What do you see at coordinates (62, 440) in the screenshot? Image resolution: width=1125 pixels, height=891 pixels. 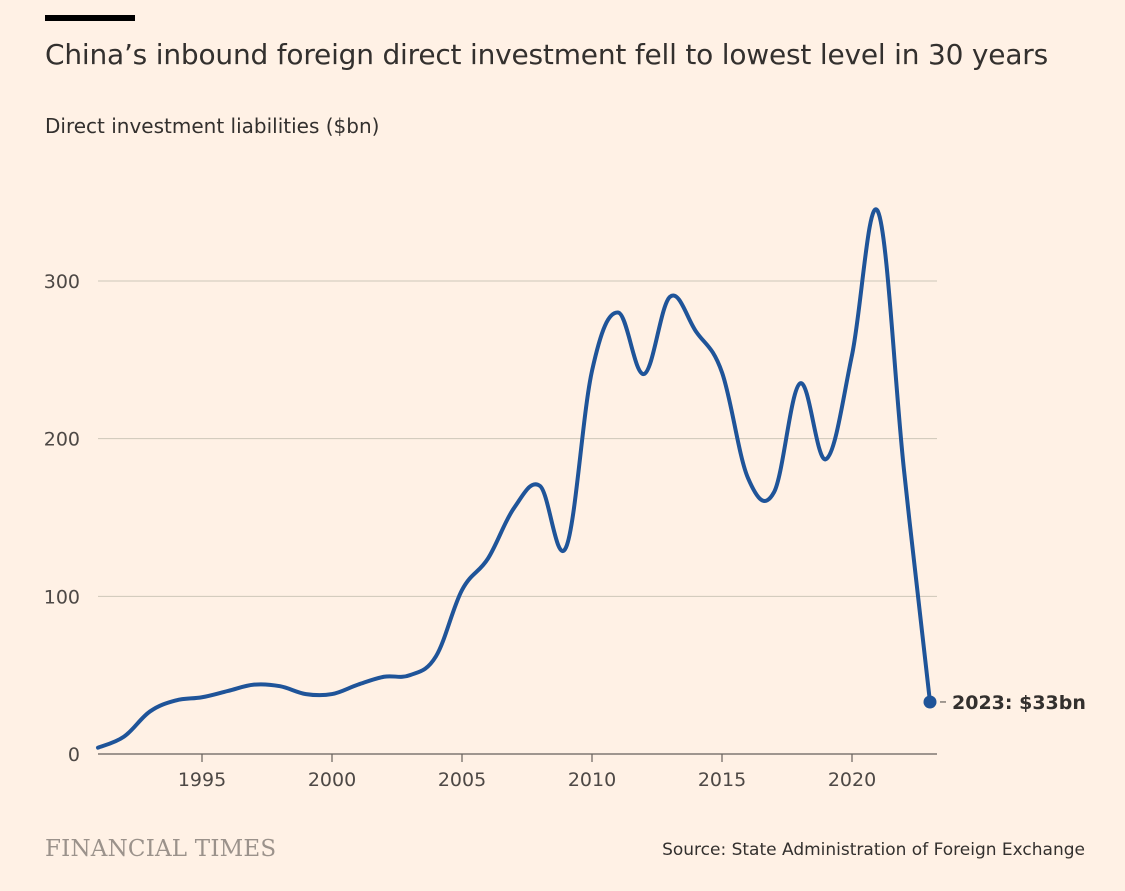 I see `y-tick-label: 200` at bounding box center [62, 440].